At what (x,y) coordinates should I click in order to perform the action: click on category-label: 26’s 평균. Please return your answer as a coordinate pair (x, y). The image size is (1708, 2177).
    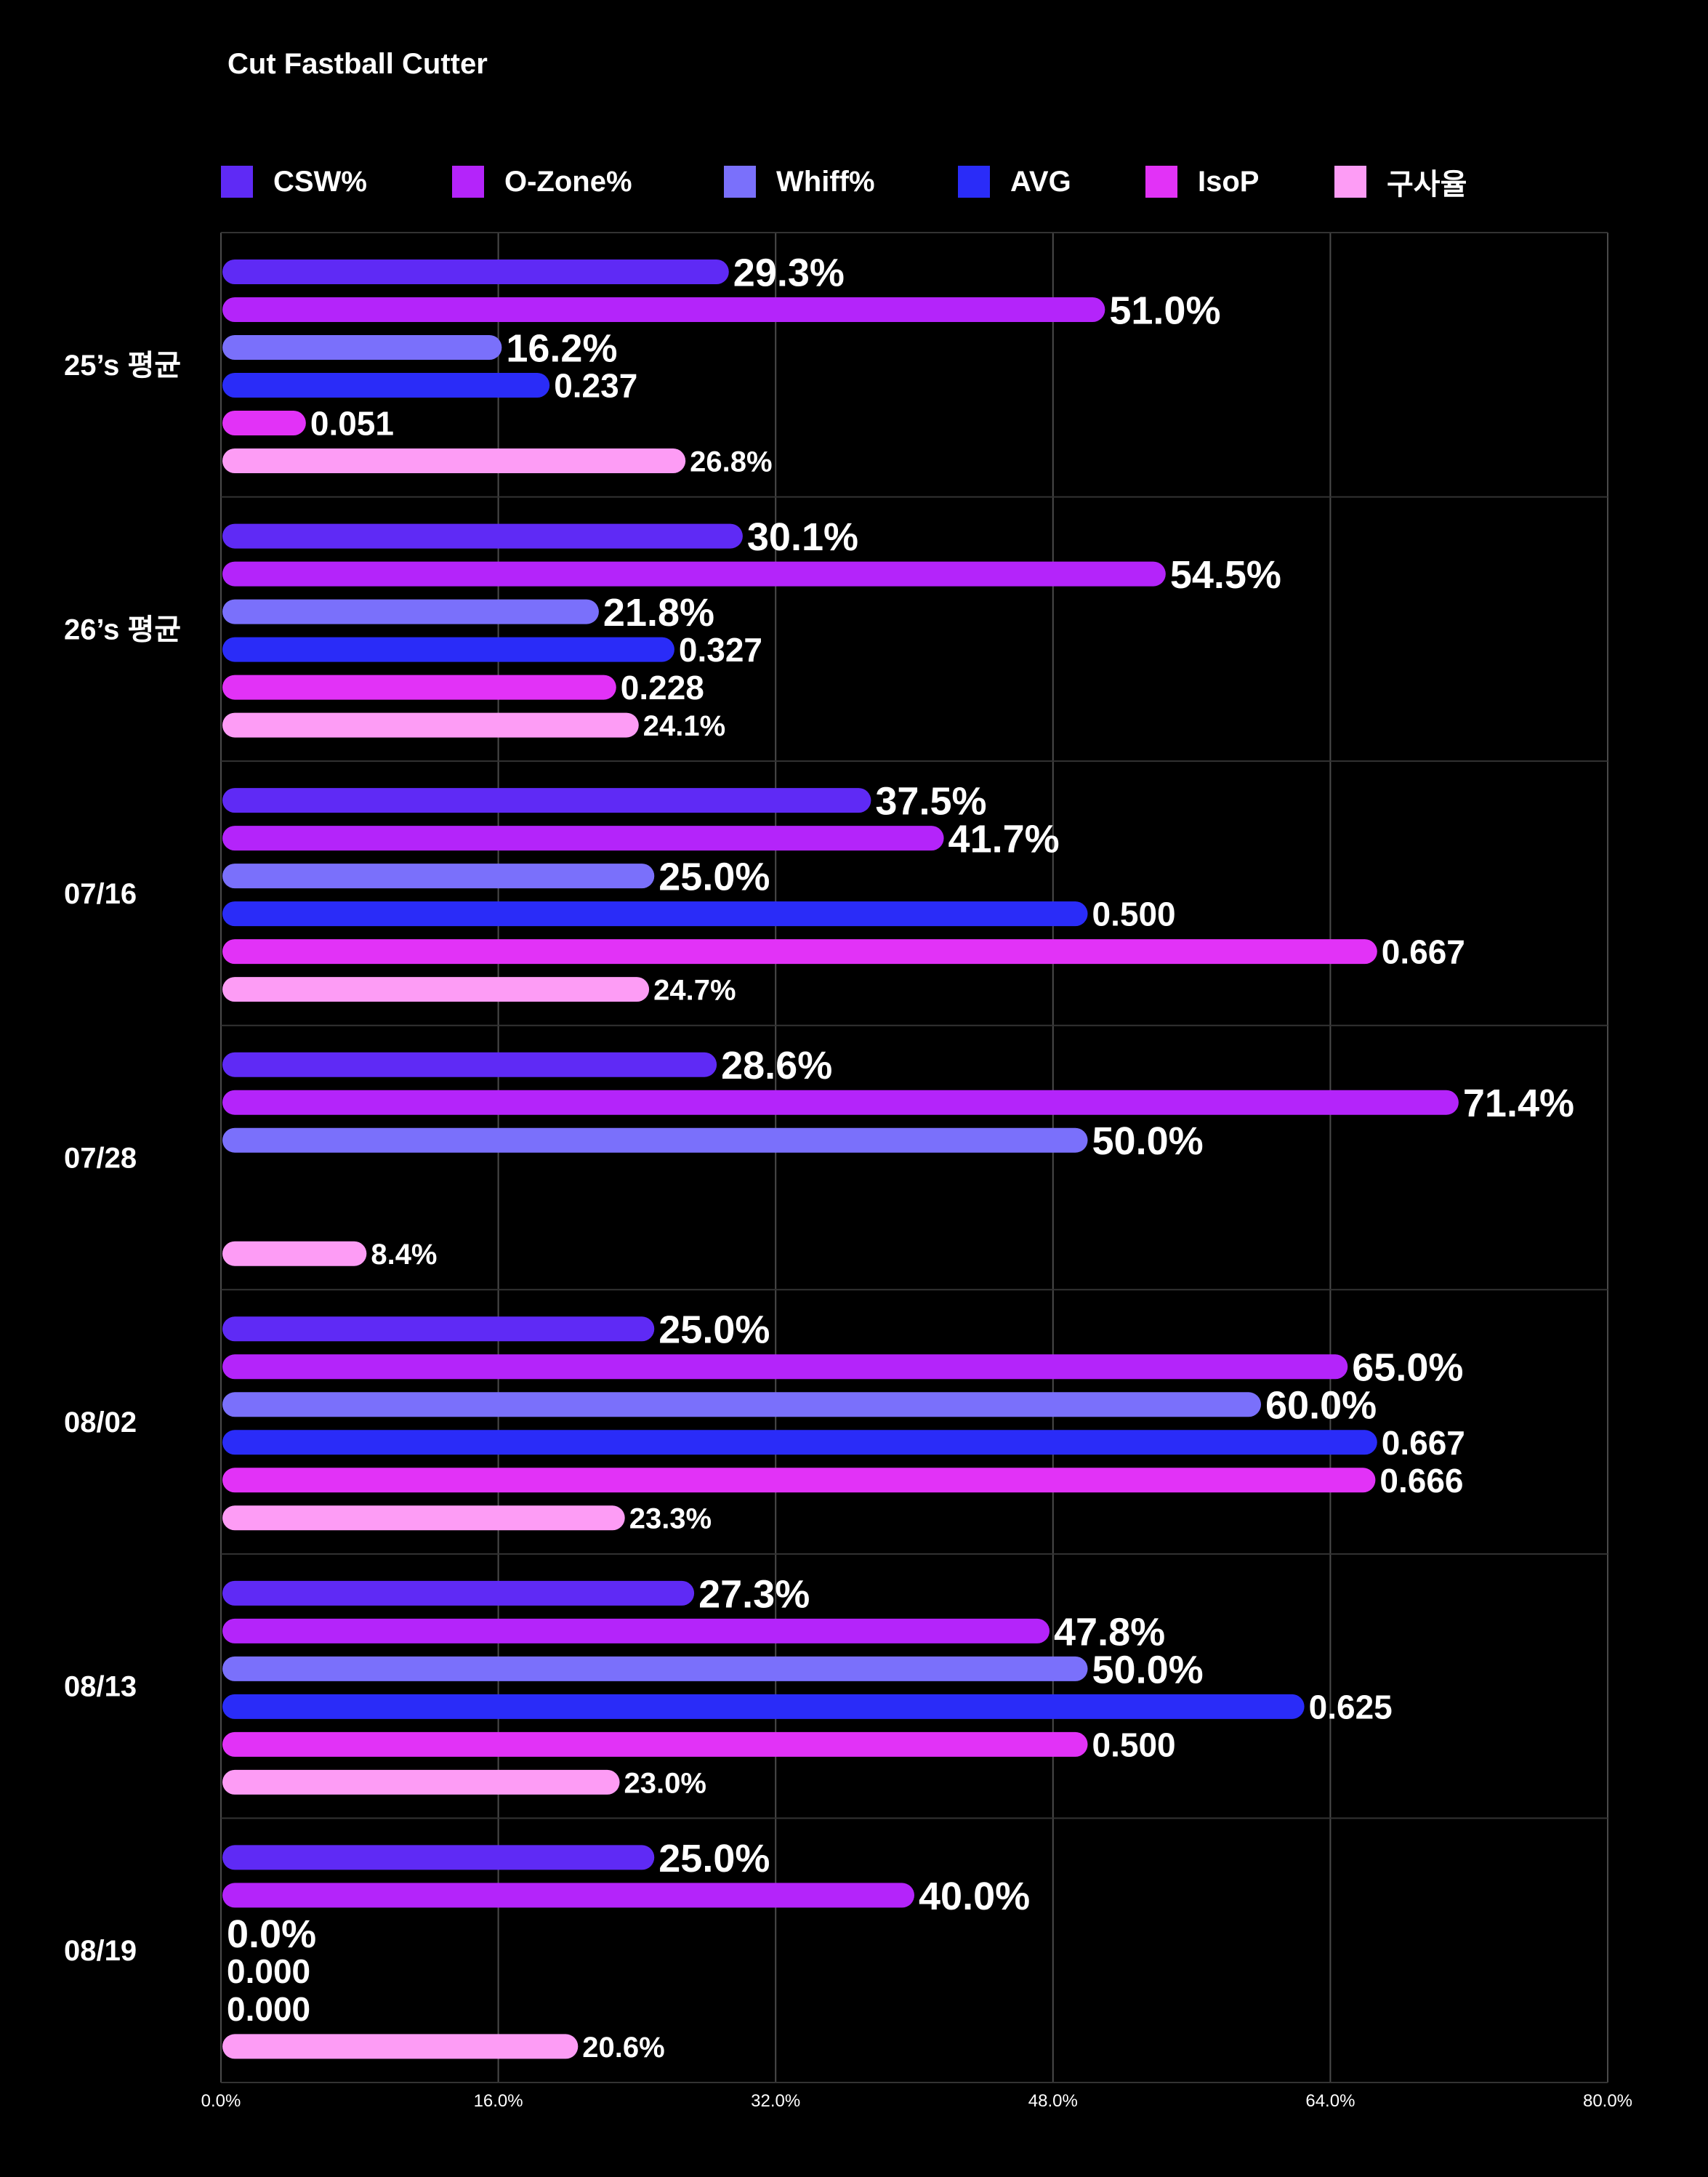
    Looking at the image, I should click on (122, 629).